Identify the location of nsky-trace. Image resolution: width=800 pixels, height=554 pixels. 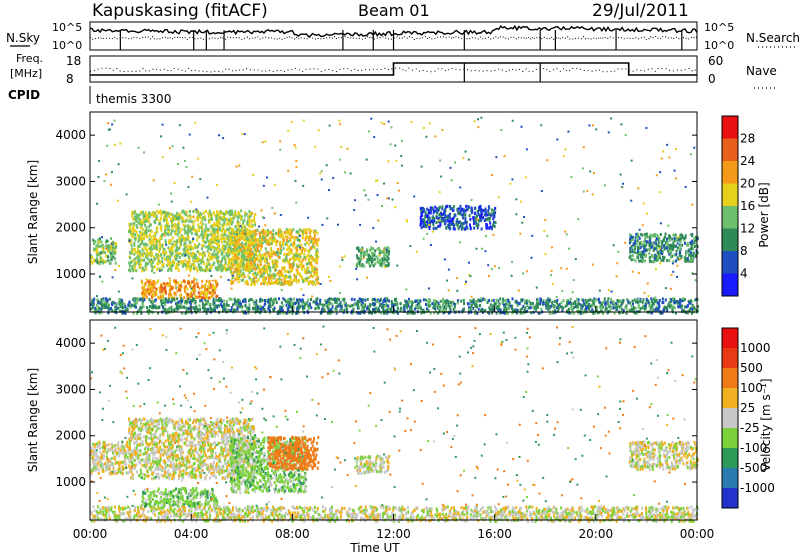
(393, 37).